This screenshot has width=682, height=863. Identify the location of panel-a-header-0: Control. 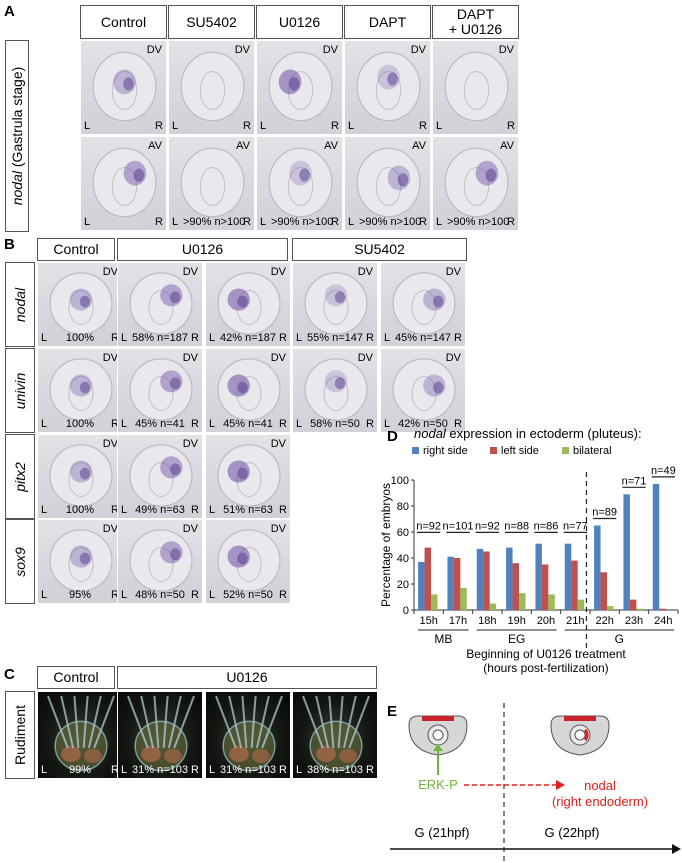
(123, 22).